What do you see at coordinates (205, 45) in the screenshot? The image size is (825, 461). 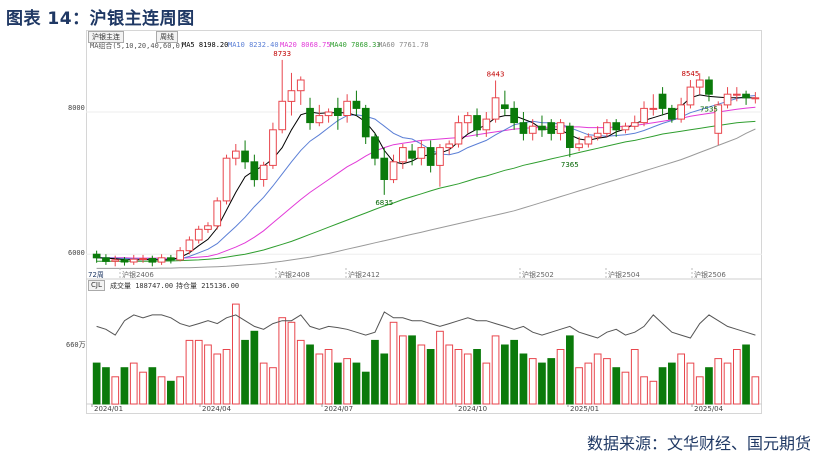 I see `ma5-label: MA5 8198.20` at bounding box center [205, 45].